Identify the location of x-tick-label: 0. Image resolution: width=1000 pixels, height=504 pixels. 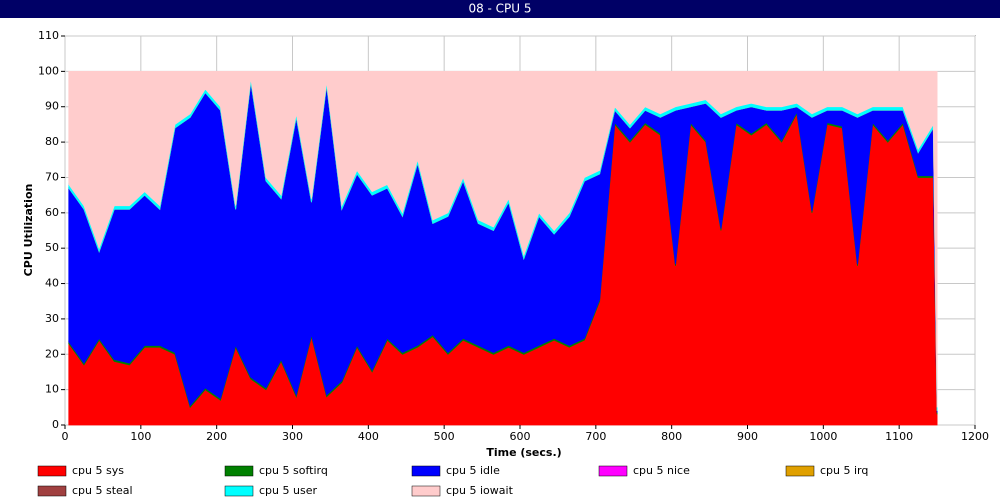
(65, 436).